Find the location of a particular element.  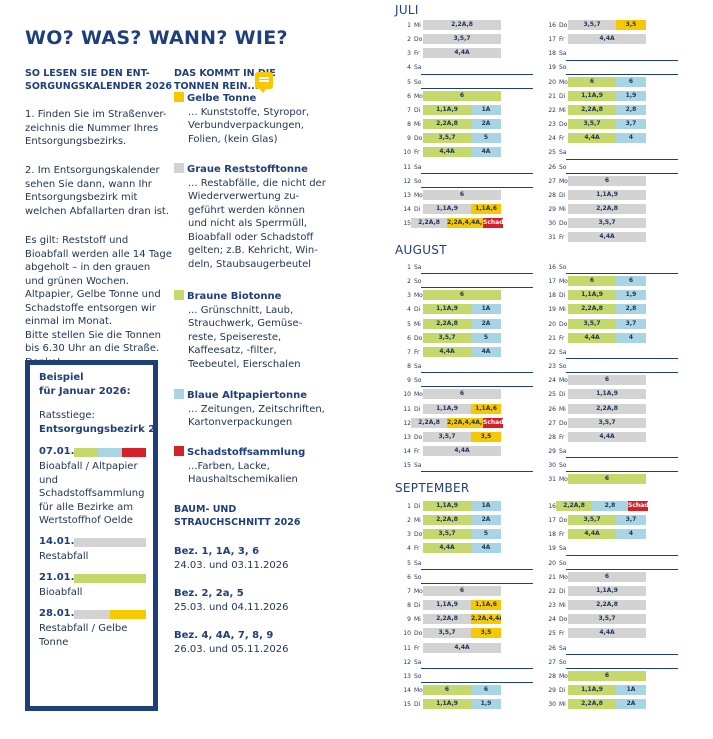

pickup-blau-segment: 4 is located at coordinates (631, 534).